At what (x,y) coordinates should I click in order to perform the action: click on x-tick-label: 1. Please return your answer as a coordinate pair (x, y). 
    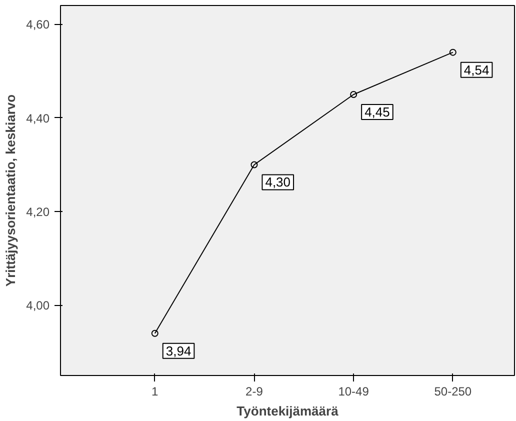
    Looking at the image, I should click on (155, 391).